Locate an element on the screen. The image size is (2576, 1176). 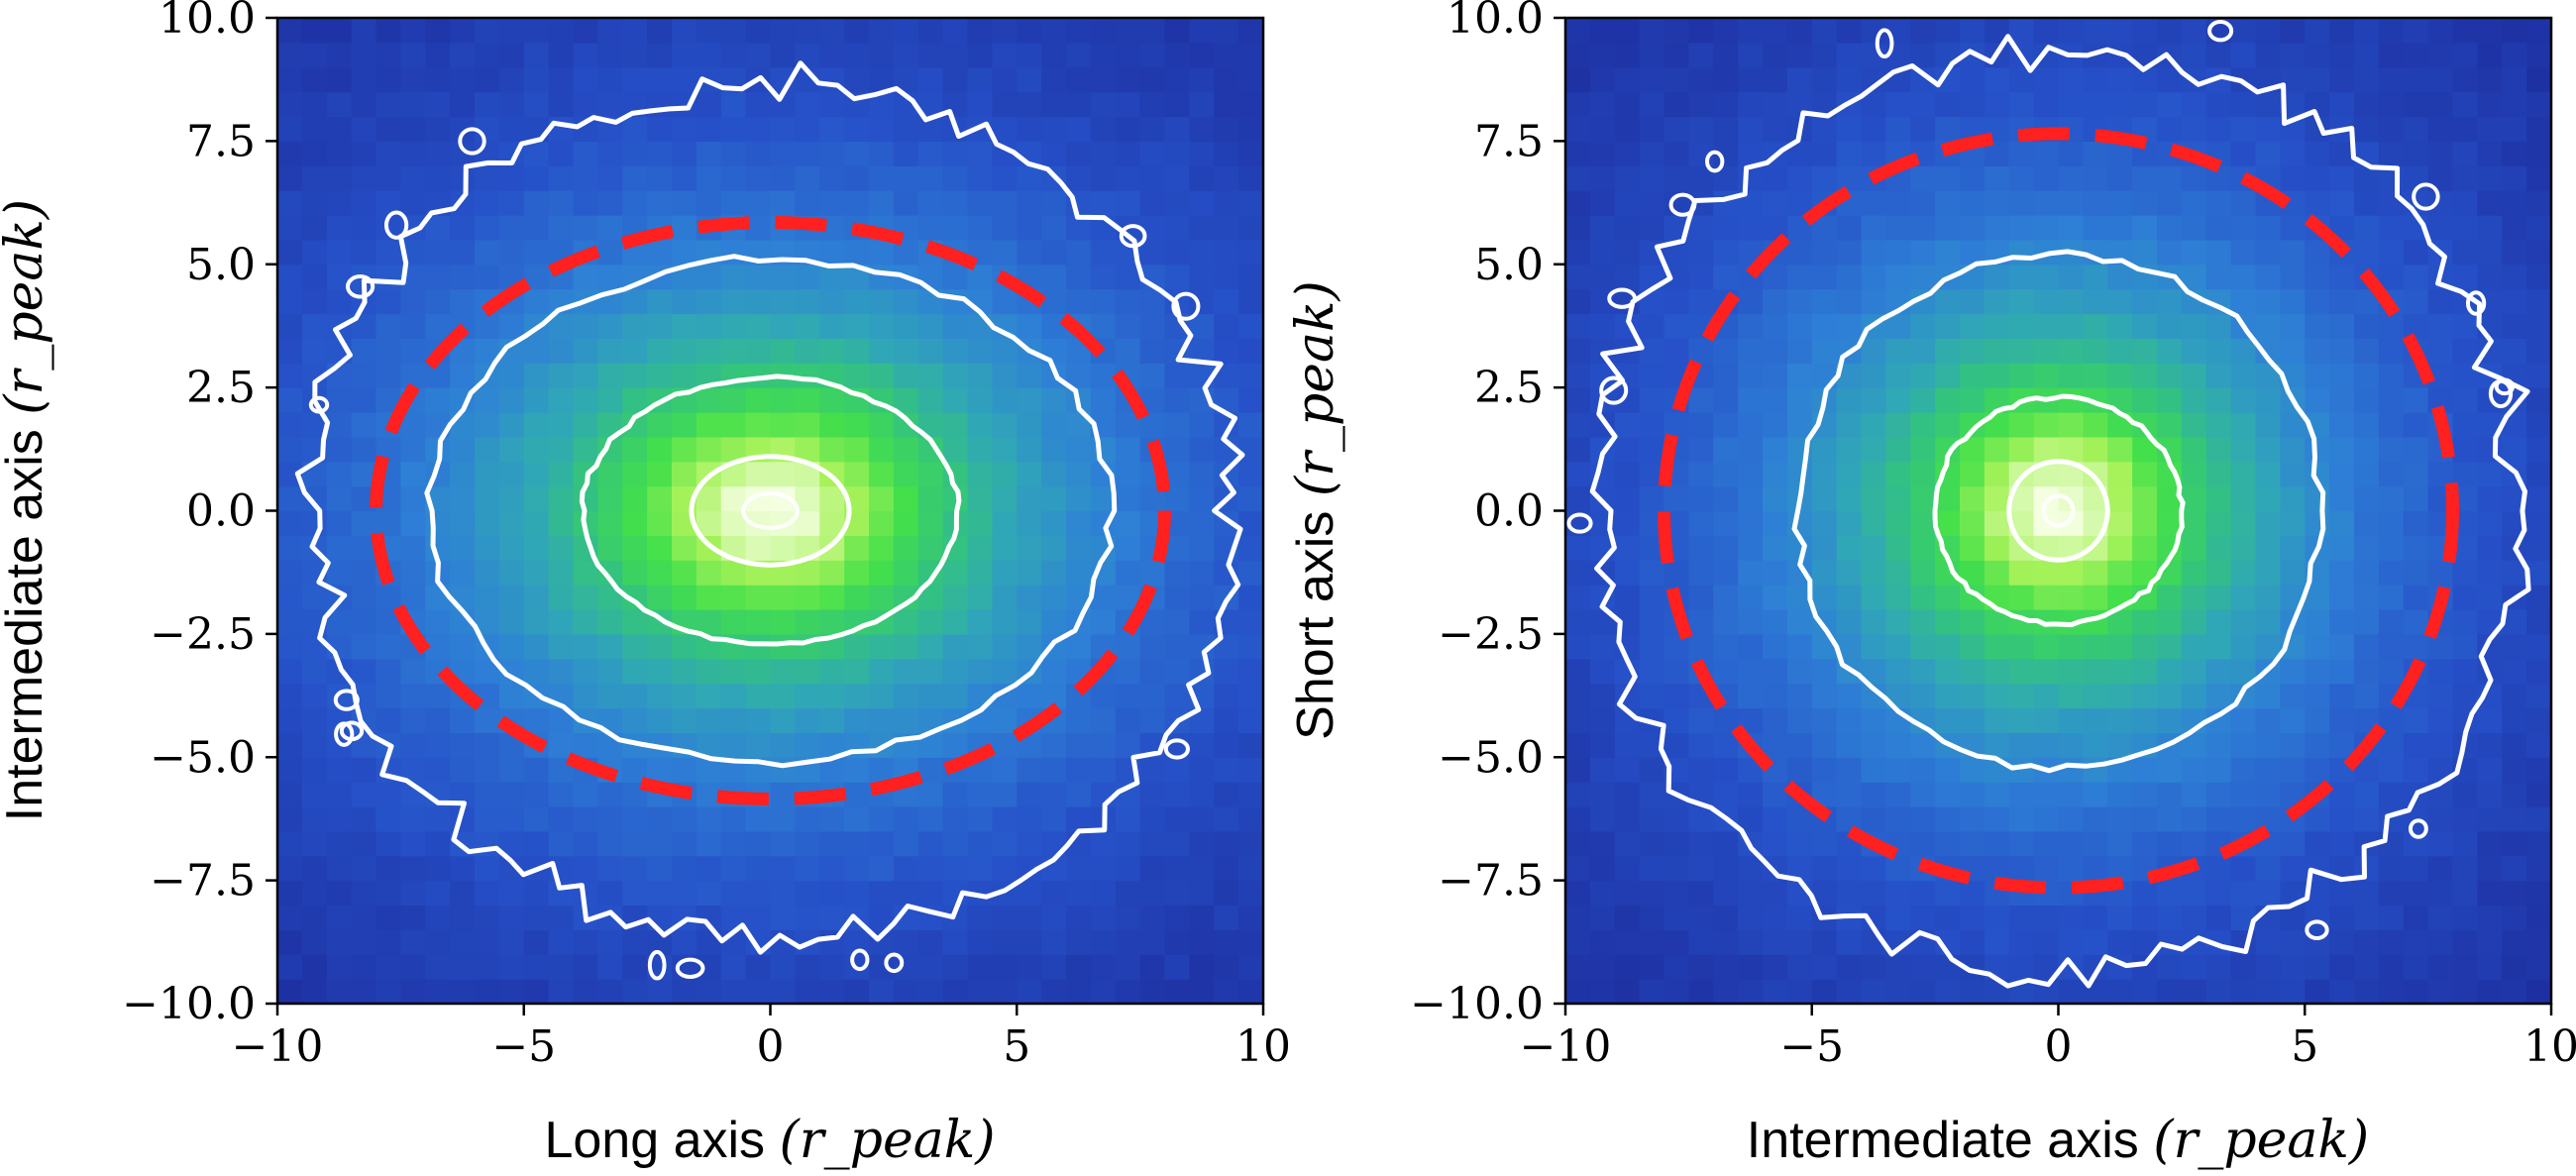
y-tick-label: −5.0 is located at coordinates (203, 757).